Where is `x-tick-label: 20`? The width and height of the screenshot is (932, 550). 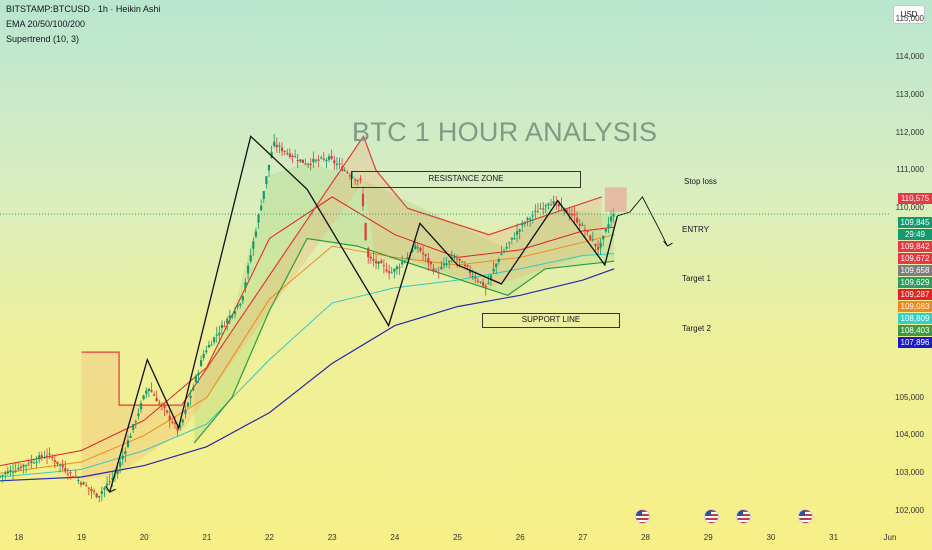
x-tick-label: 20 is located at coordinates (144, 537).